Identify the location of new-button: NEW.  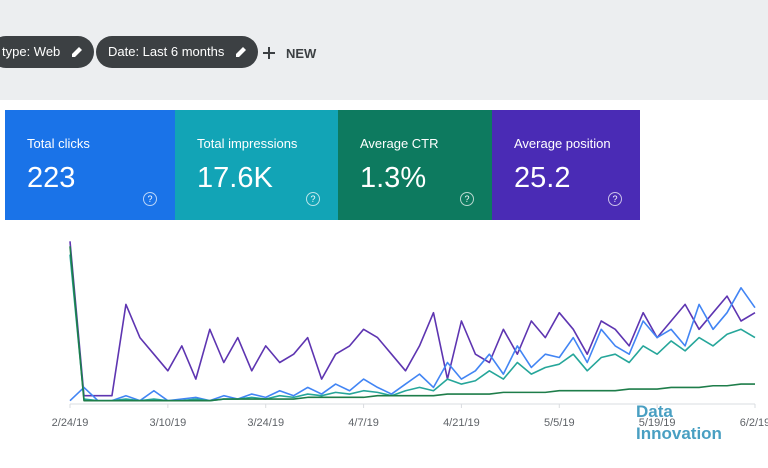
(289, 53).